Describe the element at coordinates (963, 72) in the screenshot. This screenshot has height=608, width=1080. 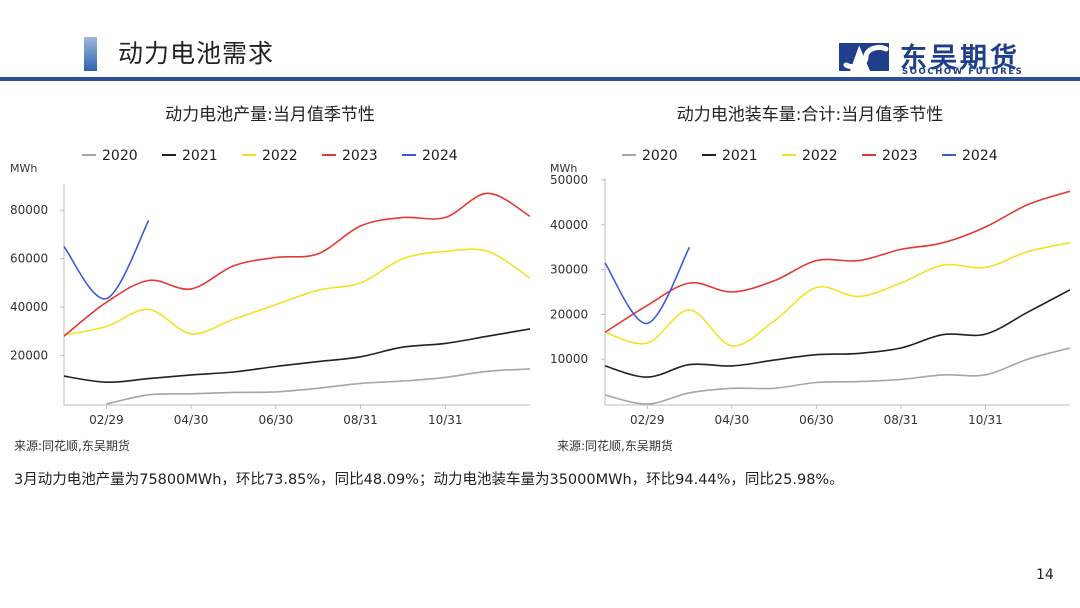
I see `logo-name-en: SOOCHOW FUTURES` at that location.